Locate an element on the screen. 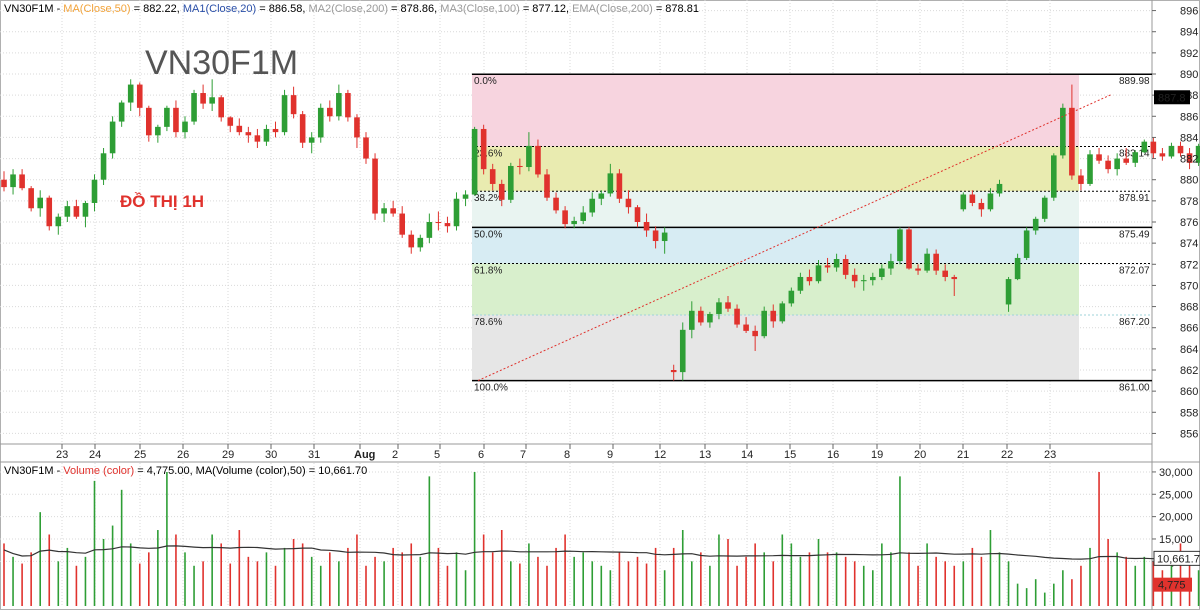 The width and height of the screenshot is (1200, 615). legend-part: Volume (color) is located at coordinates (98, 471).